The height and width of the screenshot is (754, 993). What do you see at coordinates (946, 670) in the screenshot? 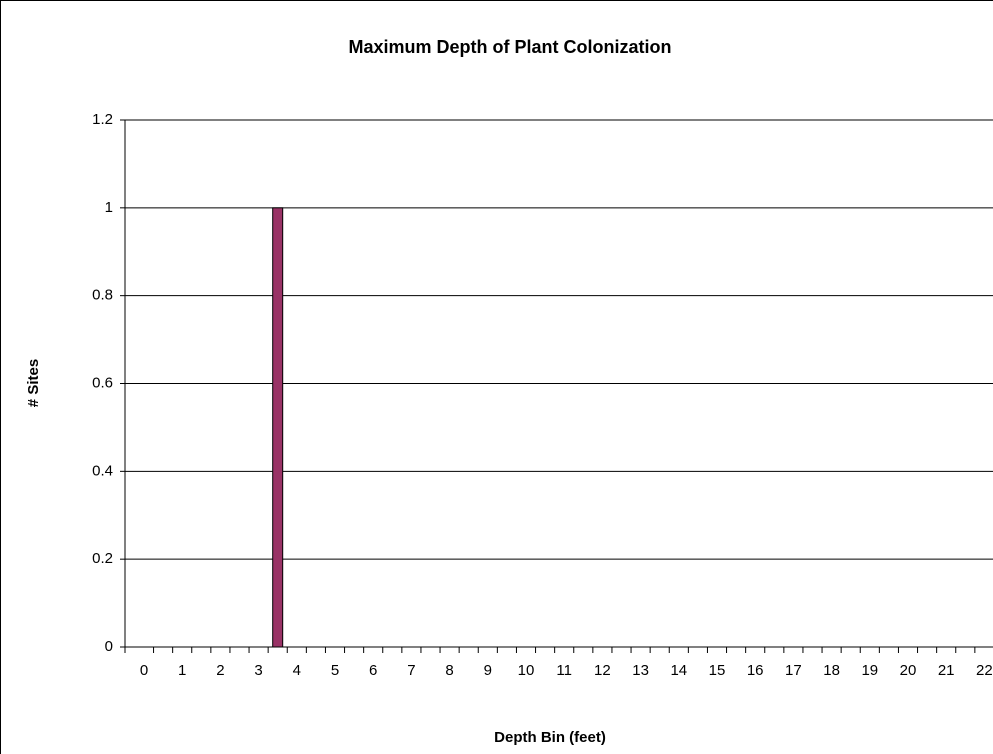
I see `x-tick-label: 21` at bounding box center [946, 670].